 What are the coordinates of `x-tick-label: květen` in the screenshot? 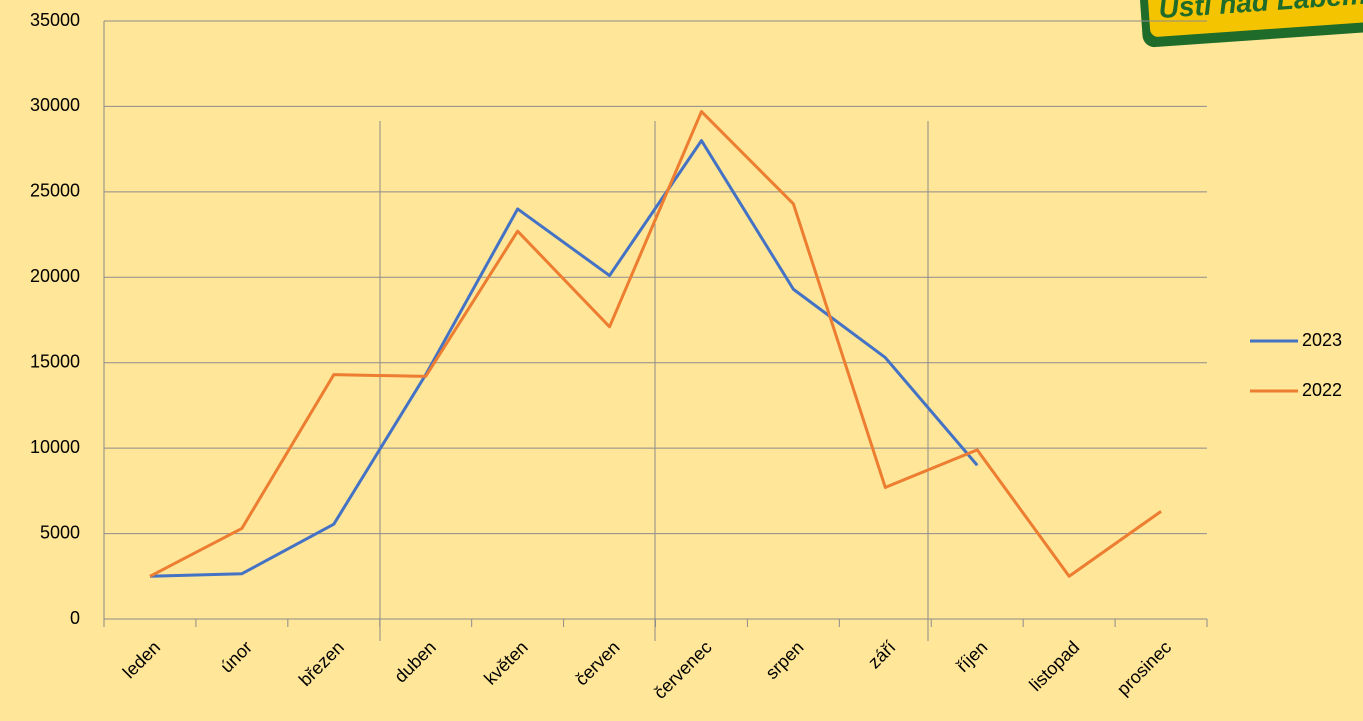 It's located at (506, 663).